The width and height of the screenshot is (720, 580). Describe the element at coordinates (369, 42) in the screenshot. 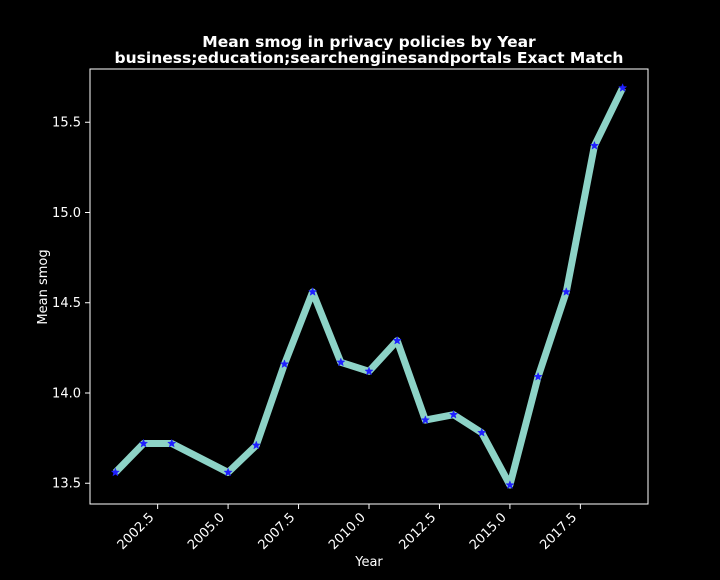

I see `chart-title-line1: Mean smog in privacy policies by Year` at that location.